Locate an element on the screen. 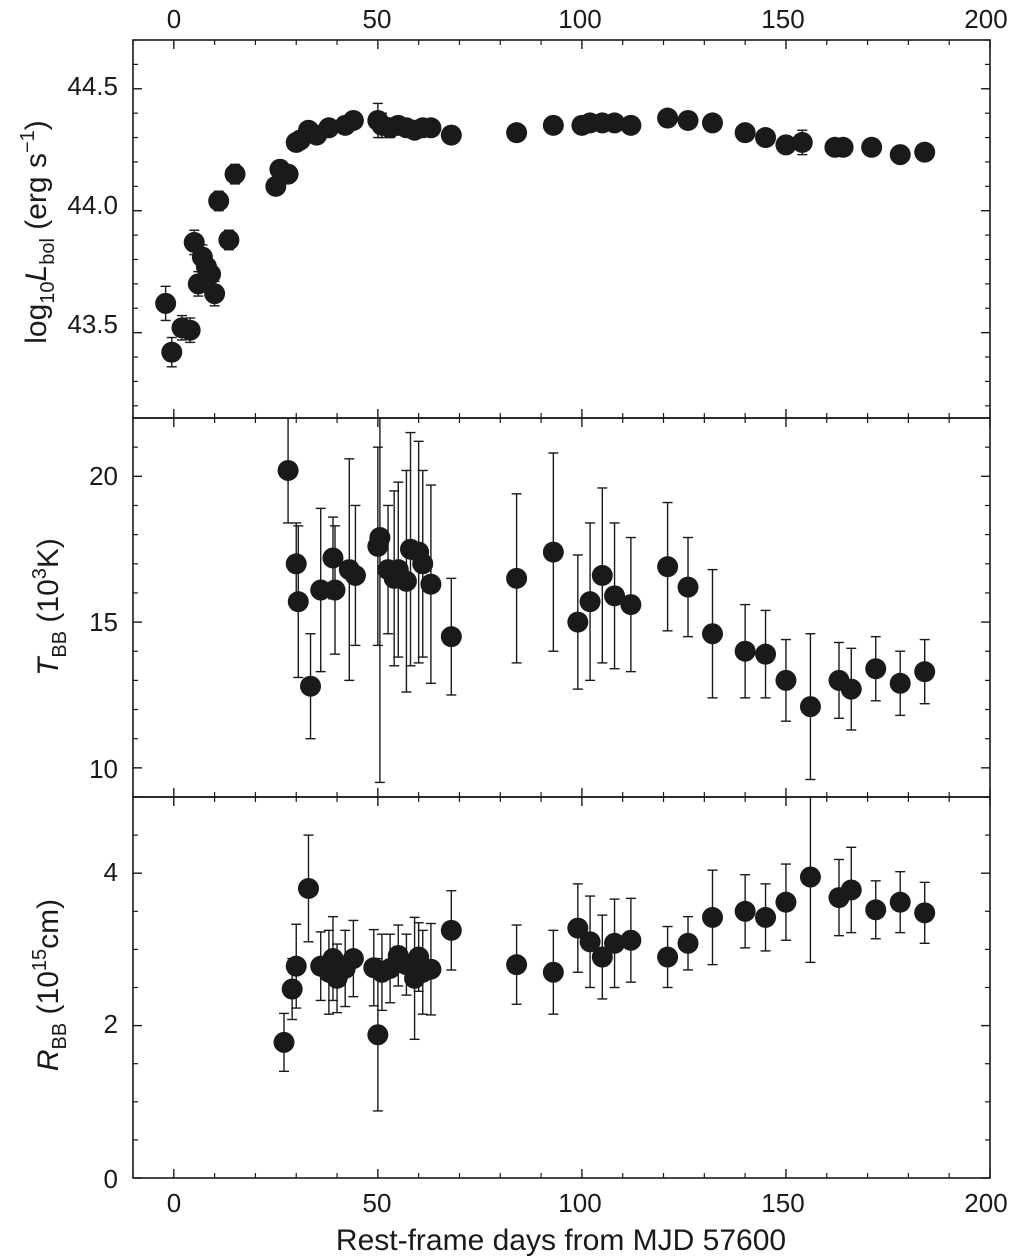  rbb-y-axis-label: RBB (1015cm) is located at coordinates (50, 985).